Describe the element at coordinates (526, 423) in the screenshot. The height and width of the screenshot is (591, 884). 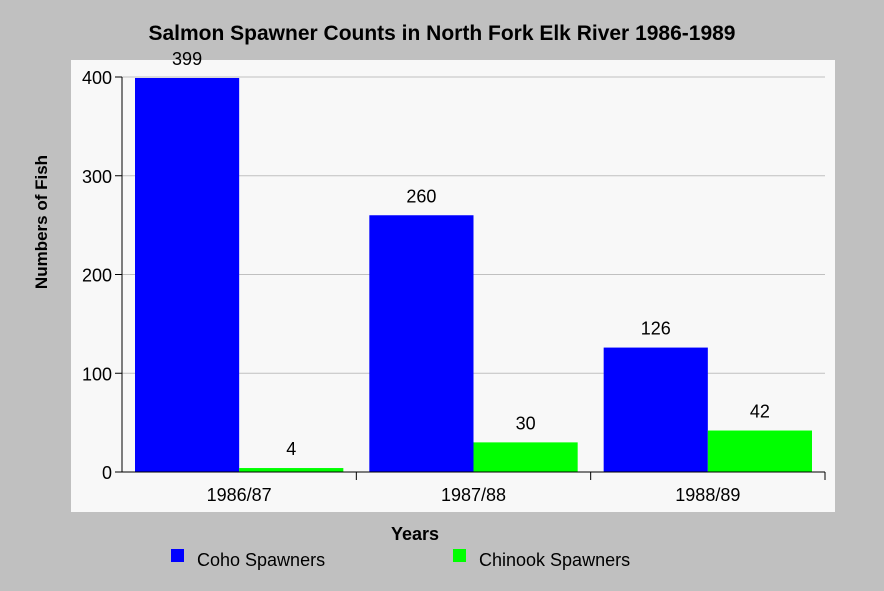
I see `data-label: 30` at that location.